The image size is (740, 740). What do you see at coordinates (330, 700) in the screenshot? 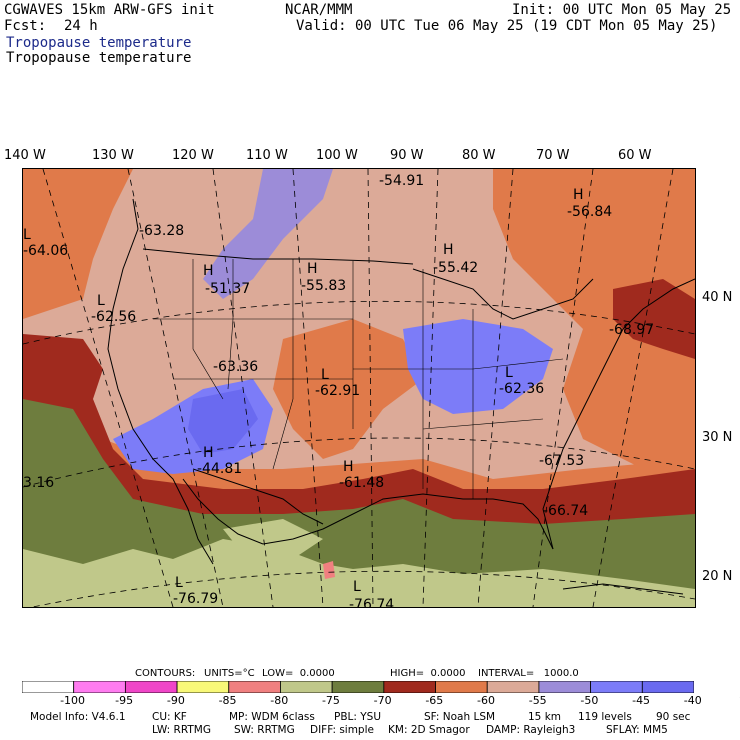
I see `colorbar-tick-label: -75` at bounding box center [330, 700].